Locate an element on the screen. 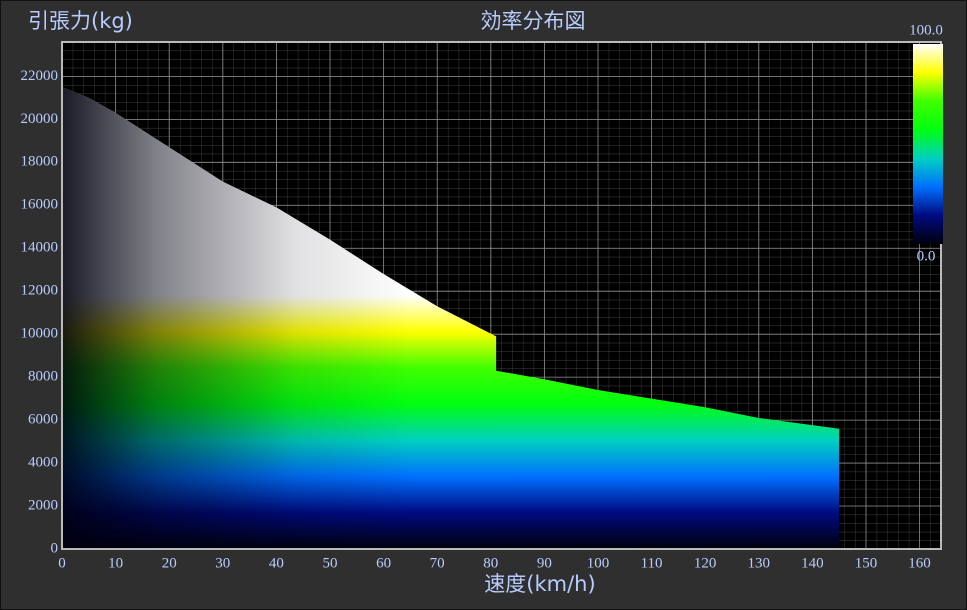 The height and width of the screenshot is (610, 967). y-tick-label: 12000 is located at coordinates (40, 291).